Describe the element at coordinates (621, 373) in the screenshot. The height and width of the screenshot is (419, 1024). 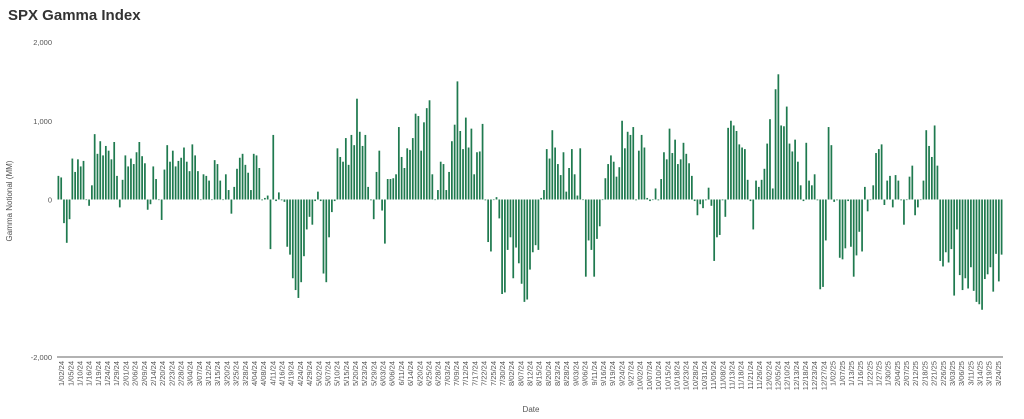
I see `x-tick-label: 9/24/24` at that location.